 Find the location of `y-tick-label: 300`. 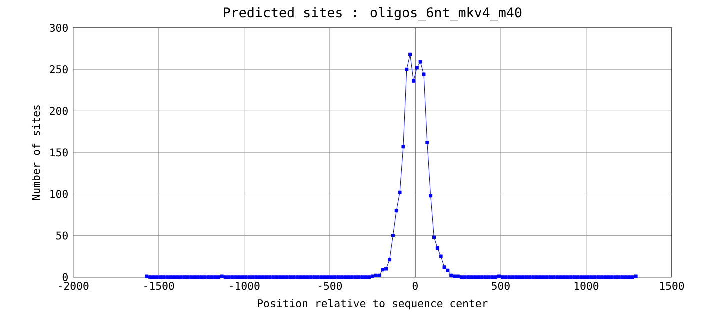

y-tick-label: 300 is located at coordinates (59, 28).